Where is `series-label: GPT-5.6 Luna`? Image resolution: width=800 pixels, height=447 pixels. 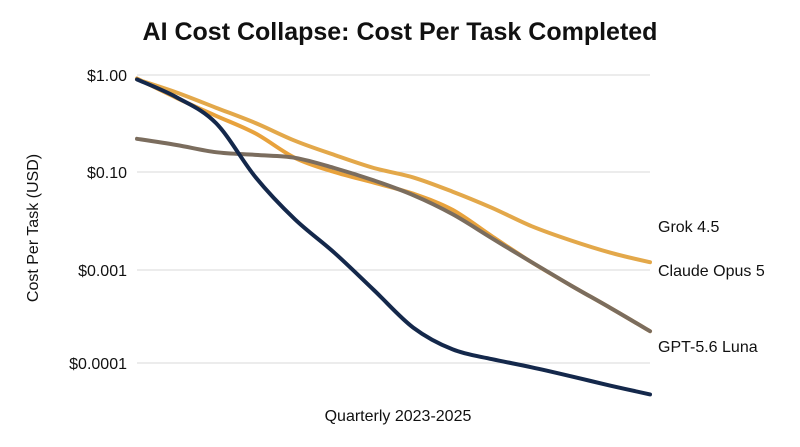 series-label: GPT-5.6 Luna is located at coordinates (708, 347).